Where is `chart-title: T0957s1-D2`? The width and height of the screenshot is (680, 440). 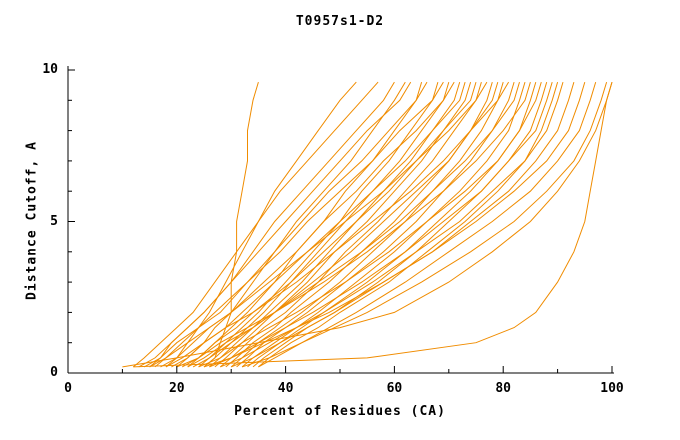 chart-title: T0957s1-D2 is located at coordinates (340, 21).